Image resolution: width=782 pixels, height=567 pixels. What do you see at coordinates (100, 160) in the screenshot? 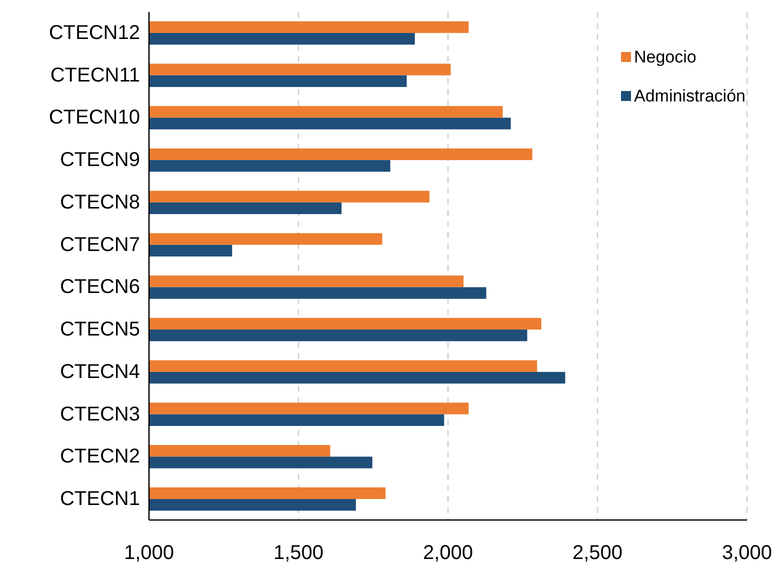
I see `y-tick-label: CTECN9` at bounding box center [100, 160].